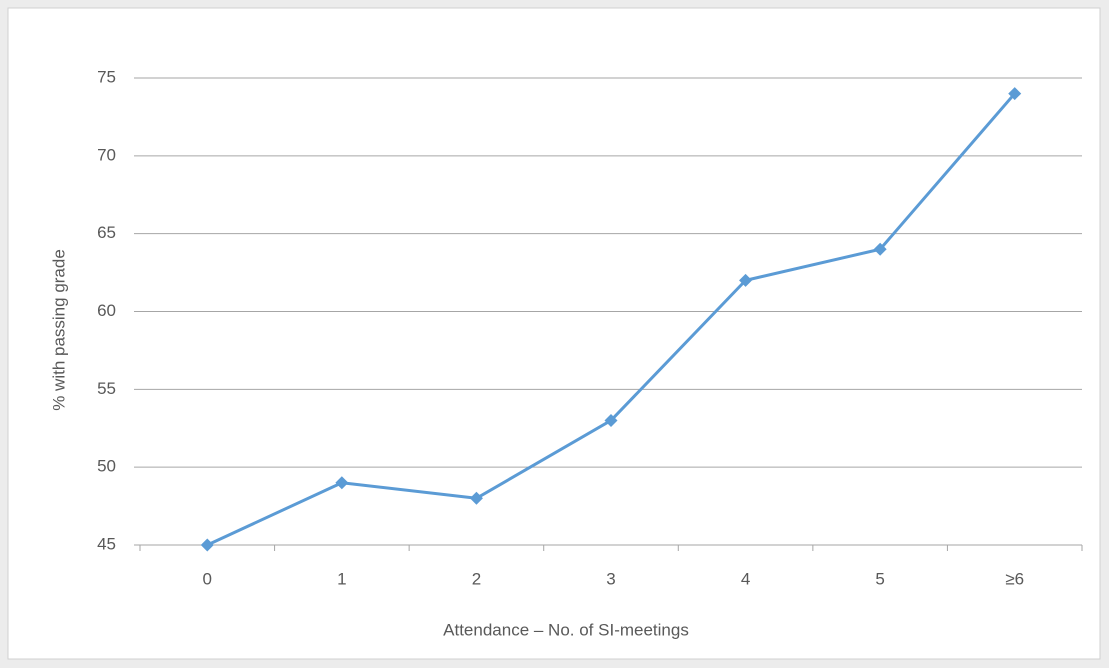  Describe the element at coordinates (610, 578) in the screenshot. I see `x-tick-label: 3` at that location.